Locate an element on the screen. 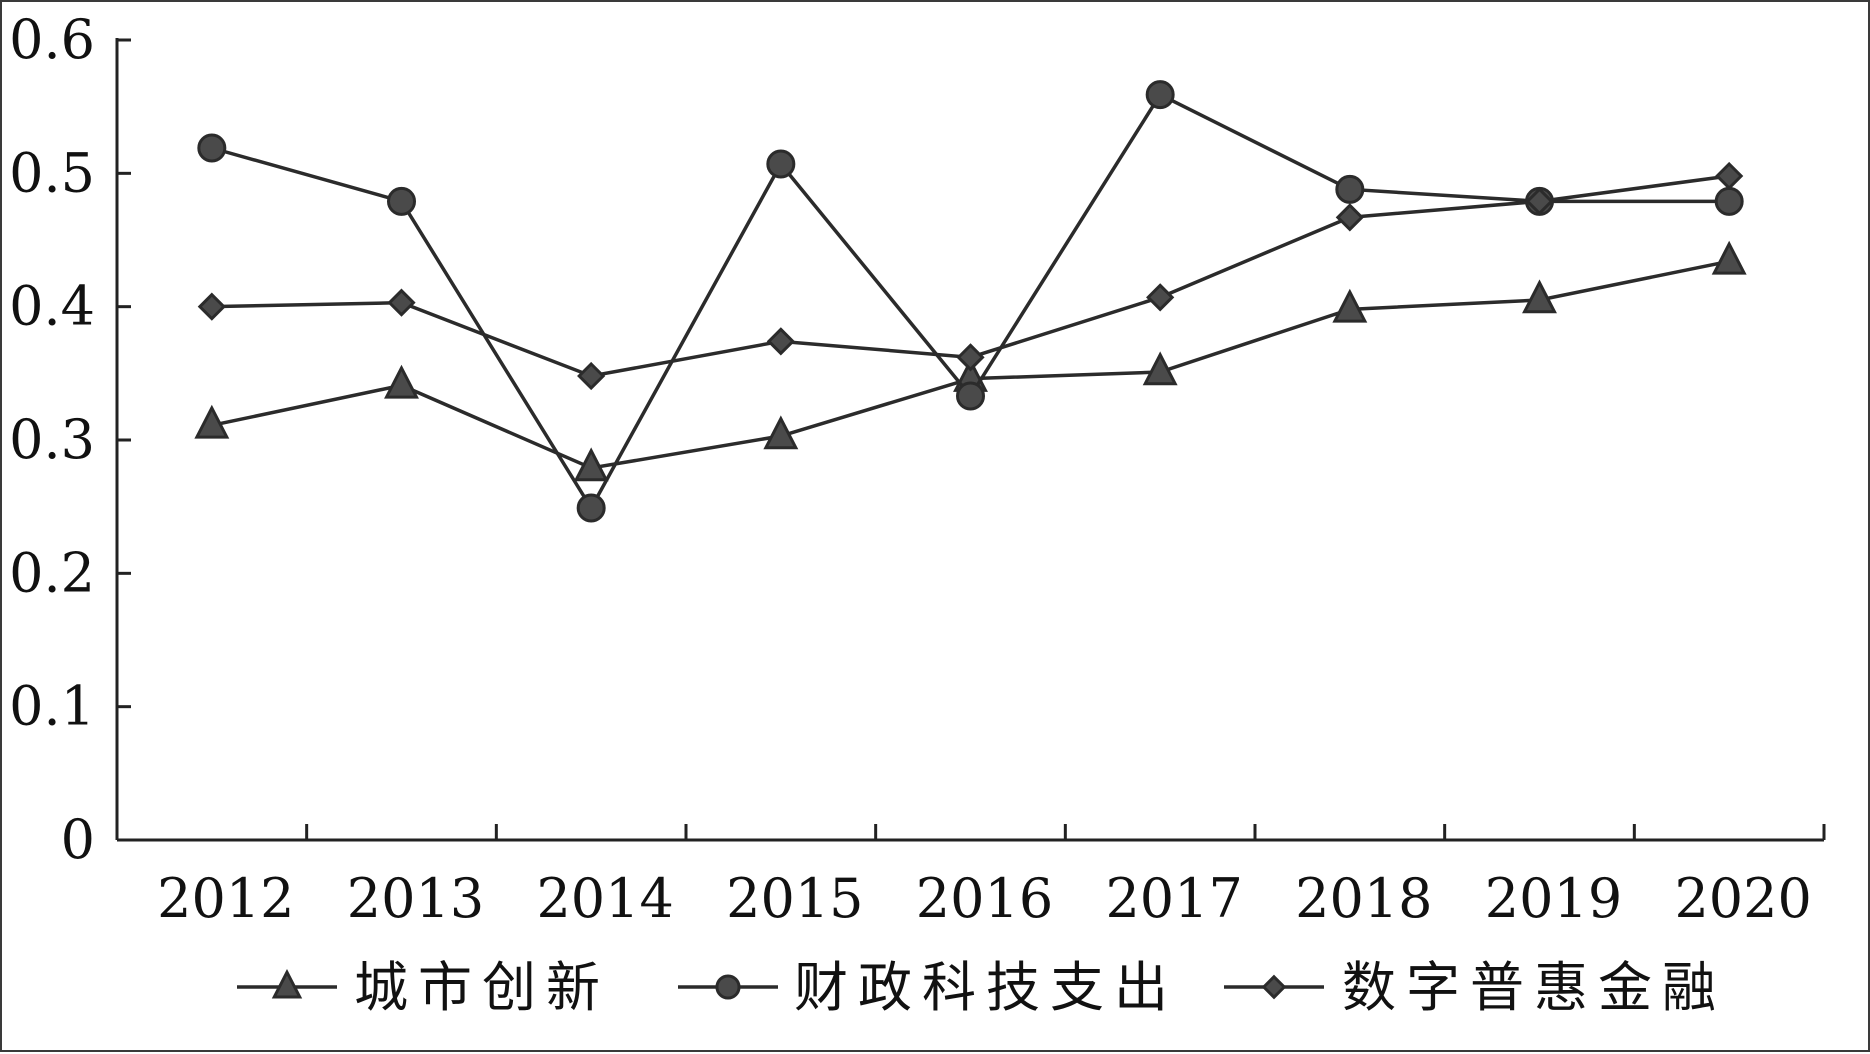  x-tick-label: 2018 is located at coordinates (1363, 898).